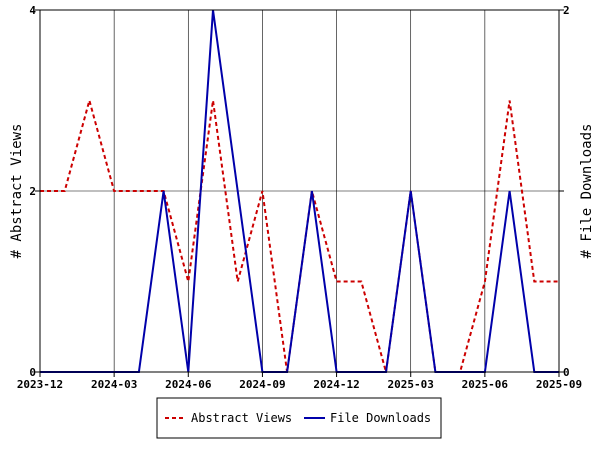 Image resolution: width=600 pixels, height=450 pixels. I want to click on y-axis-title-left: # Abstract Views, so click(17, 191).